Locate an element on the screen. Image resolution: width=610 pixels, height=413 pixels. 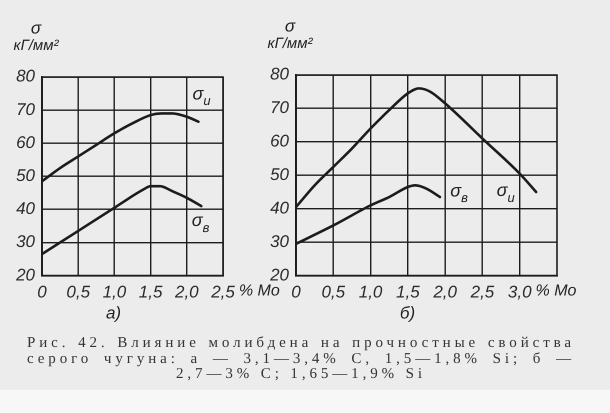
text: а) is located at coordinates (114, 313).